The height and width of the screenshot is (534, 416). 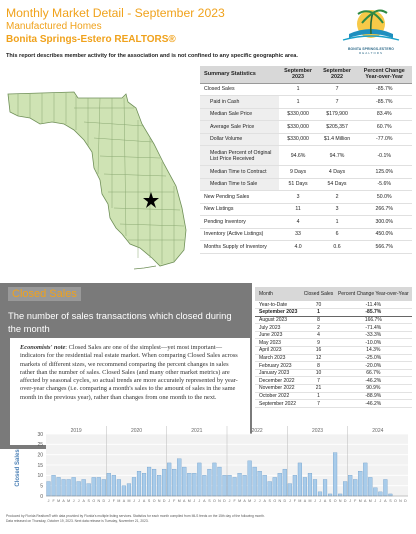 What do you see at coordinates (373, 381) in the screenshot?
I see `cs-row-change: -46.2%` at bounding box center [373, 381].